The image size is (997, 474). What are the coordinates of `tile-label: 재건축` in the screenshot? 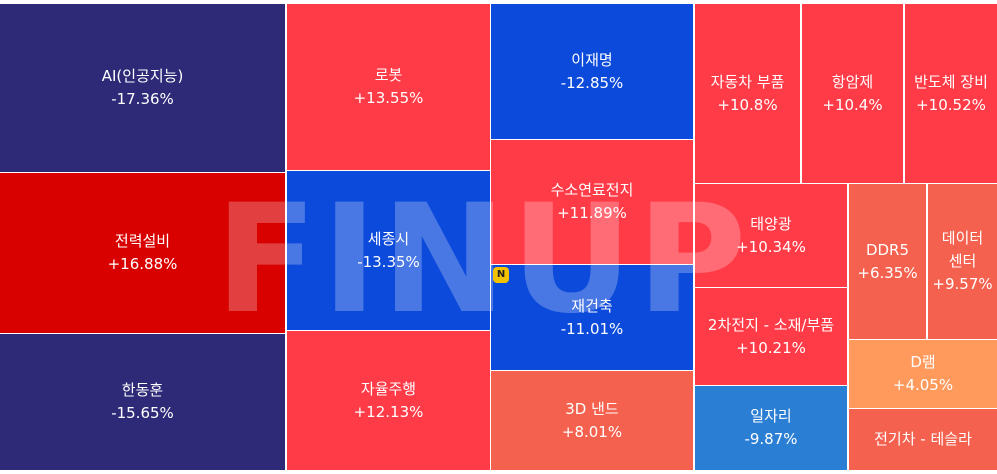 It's located at (592, 305).